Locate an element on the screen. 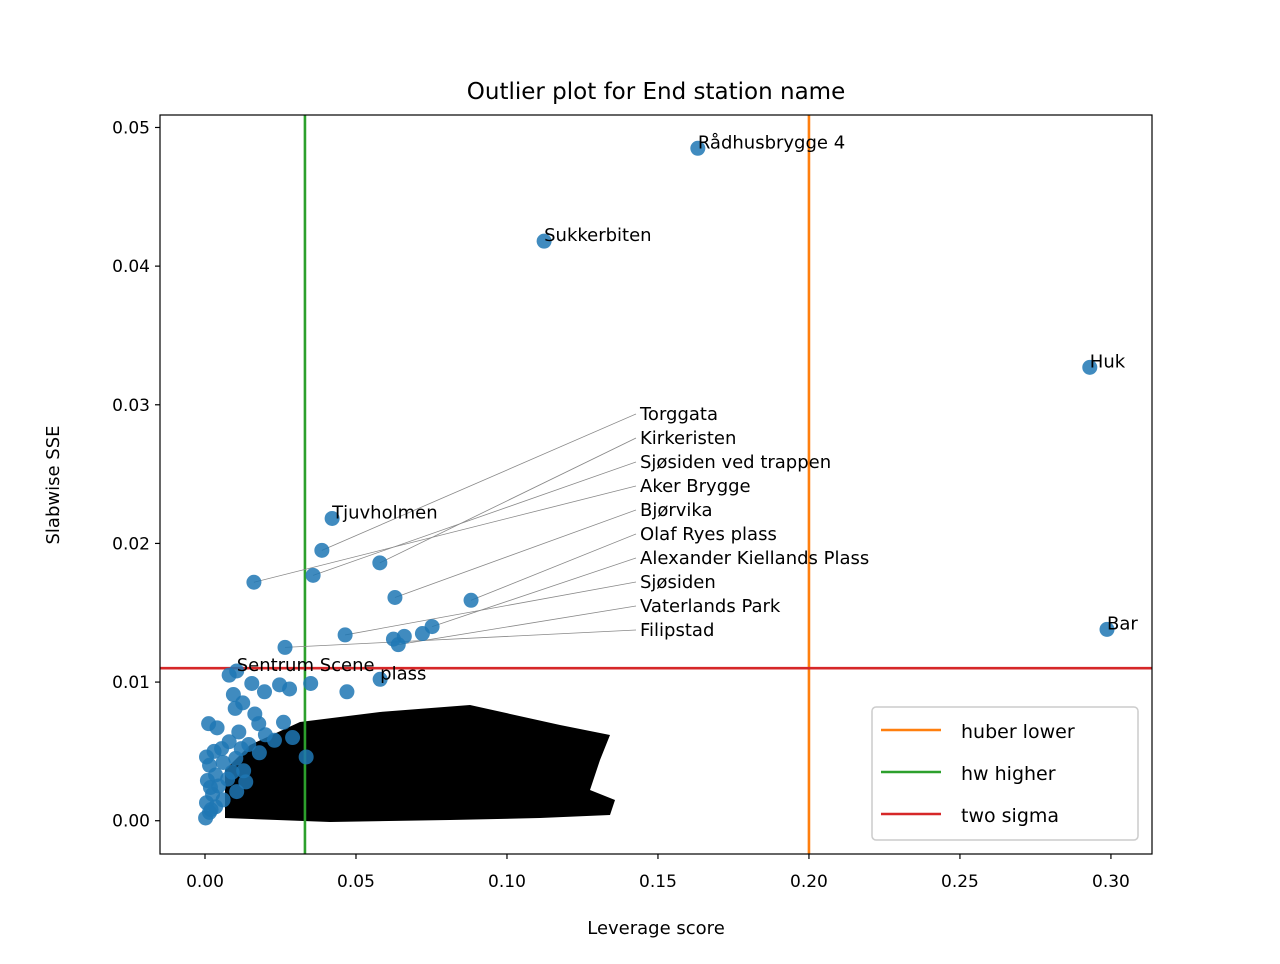  point-label: Sjøsiden is located at coordinates (678, 582).